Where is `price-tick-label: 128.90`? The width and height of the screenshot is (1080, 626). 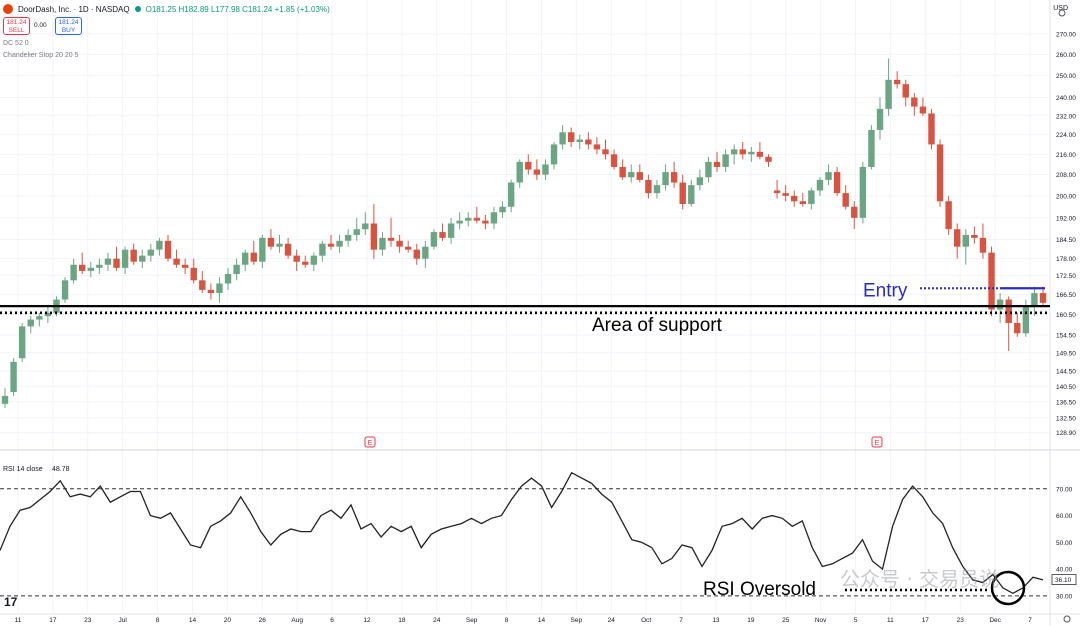 price-tick-label: 128.90 is located at coordinates (1066, 433).